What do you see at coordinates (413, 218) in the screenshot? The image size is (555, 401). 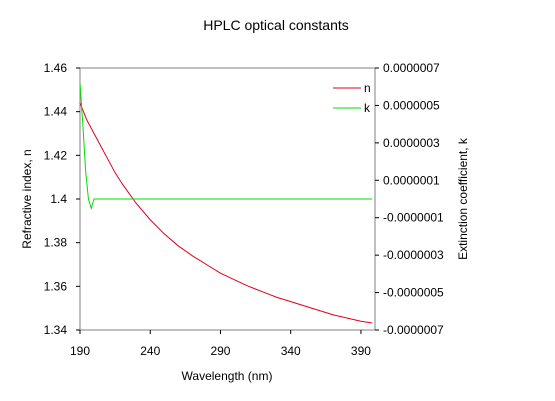 I see `y-right-tick-label: -0.0000001` at bounding box center [413, 218].